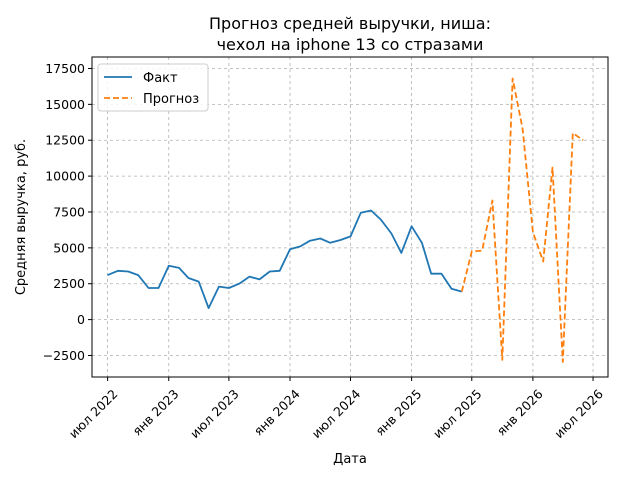 The width and height of the screenshot is (640, 480). I want to click on legend-label-fact: Факт, so click(160, 78).